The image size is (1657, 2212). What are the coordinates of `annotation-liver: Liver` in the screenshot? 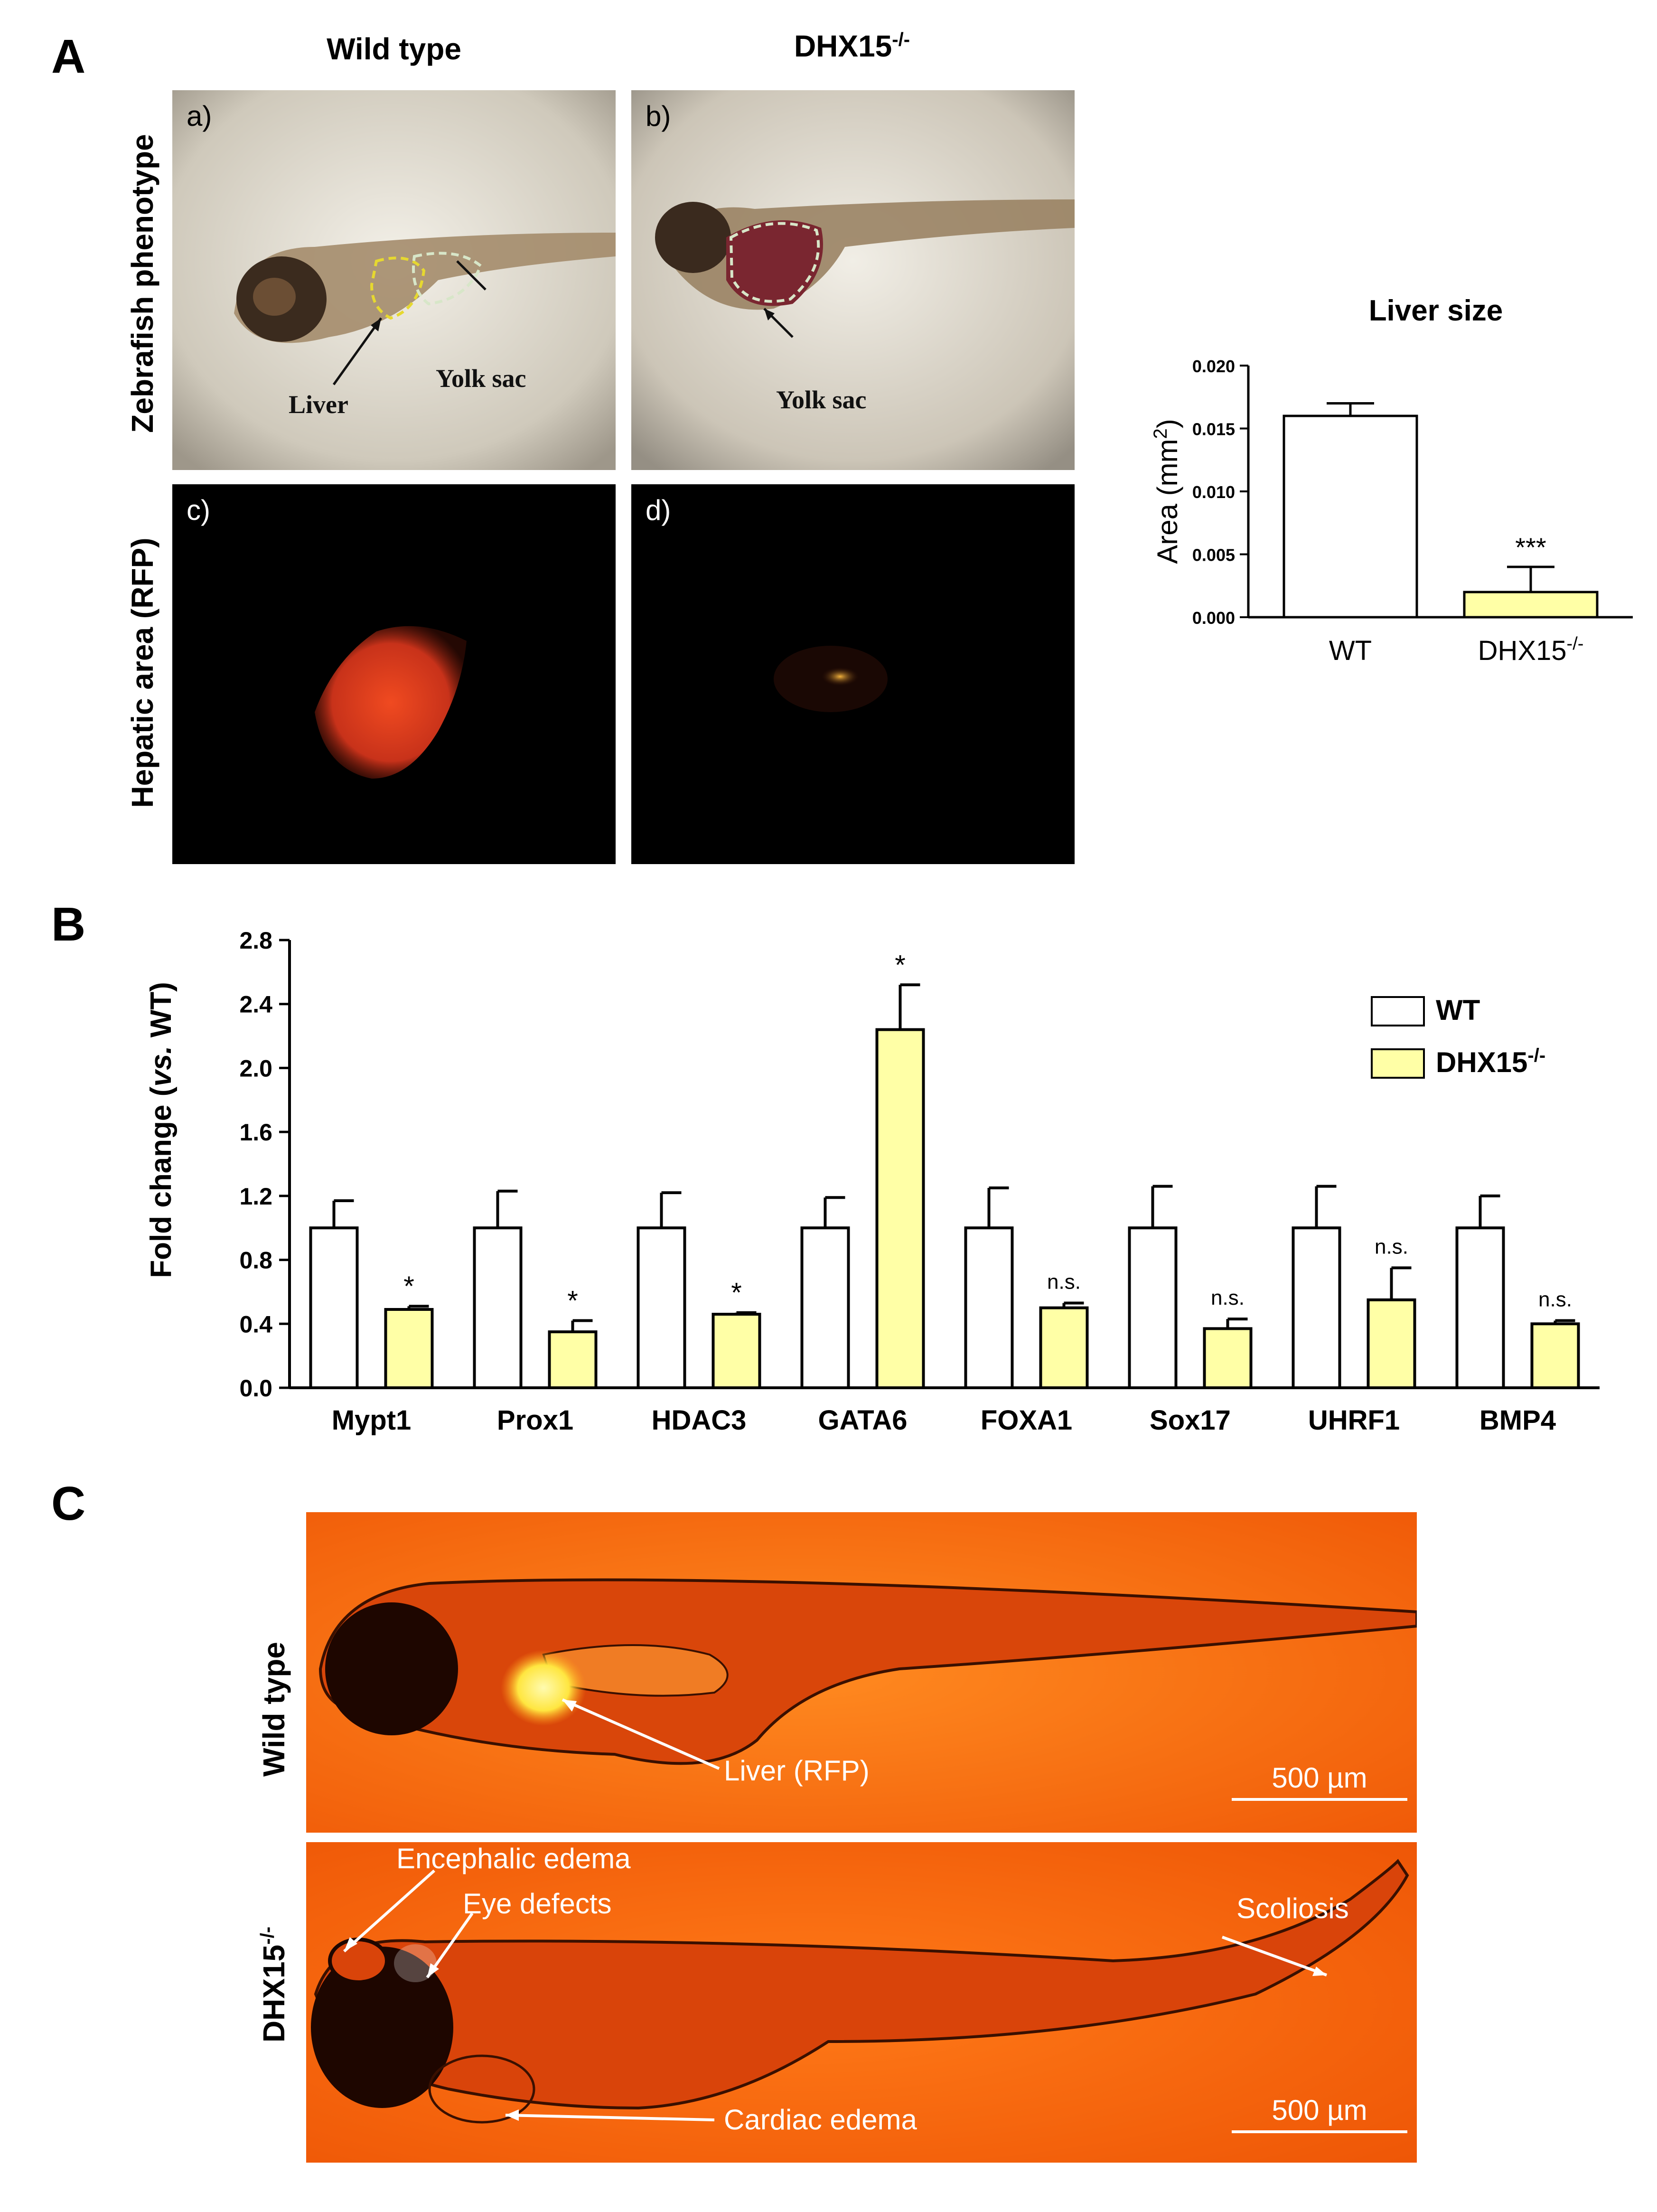 It's located at (319, 404).